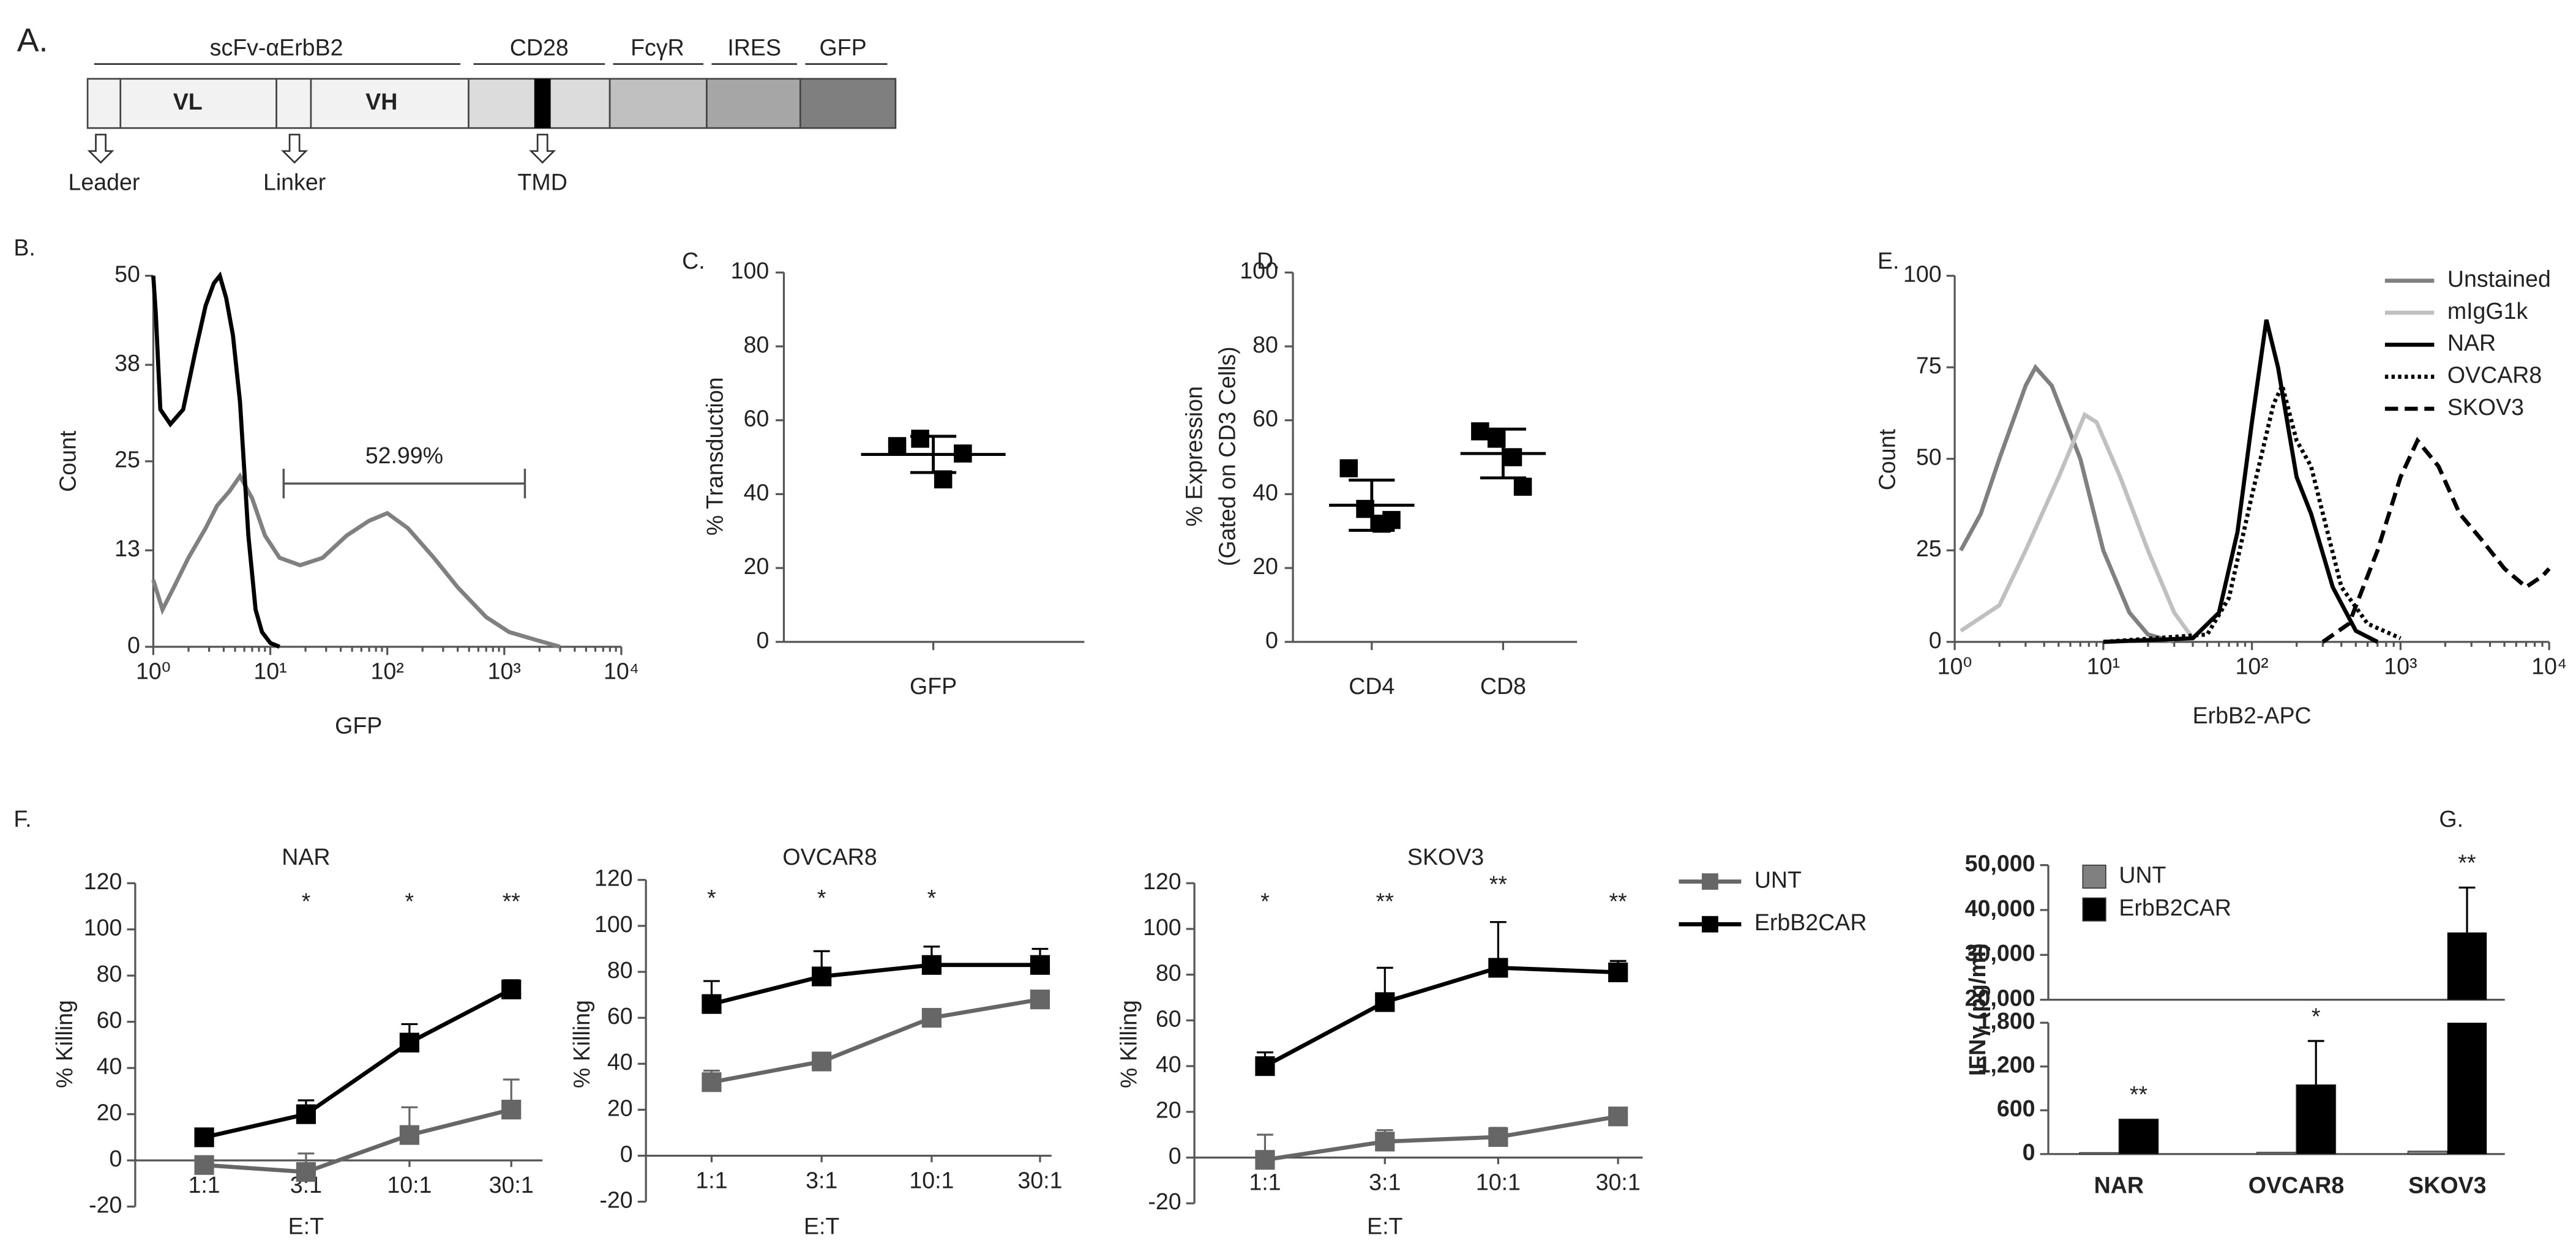 The height and width of the screenshot is (1246, 2576). Describe the element at coordinates (2006, 1065) in the screenshot. I see `y-tick-label: 1,200` at that location.